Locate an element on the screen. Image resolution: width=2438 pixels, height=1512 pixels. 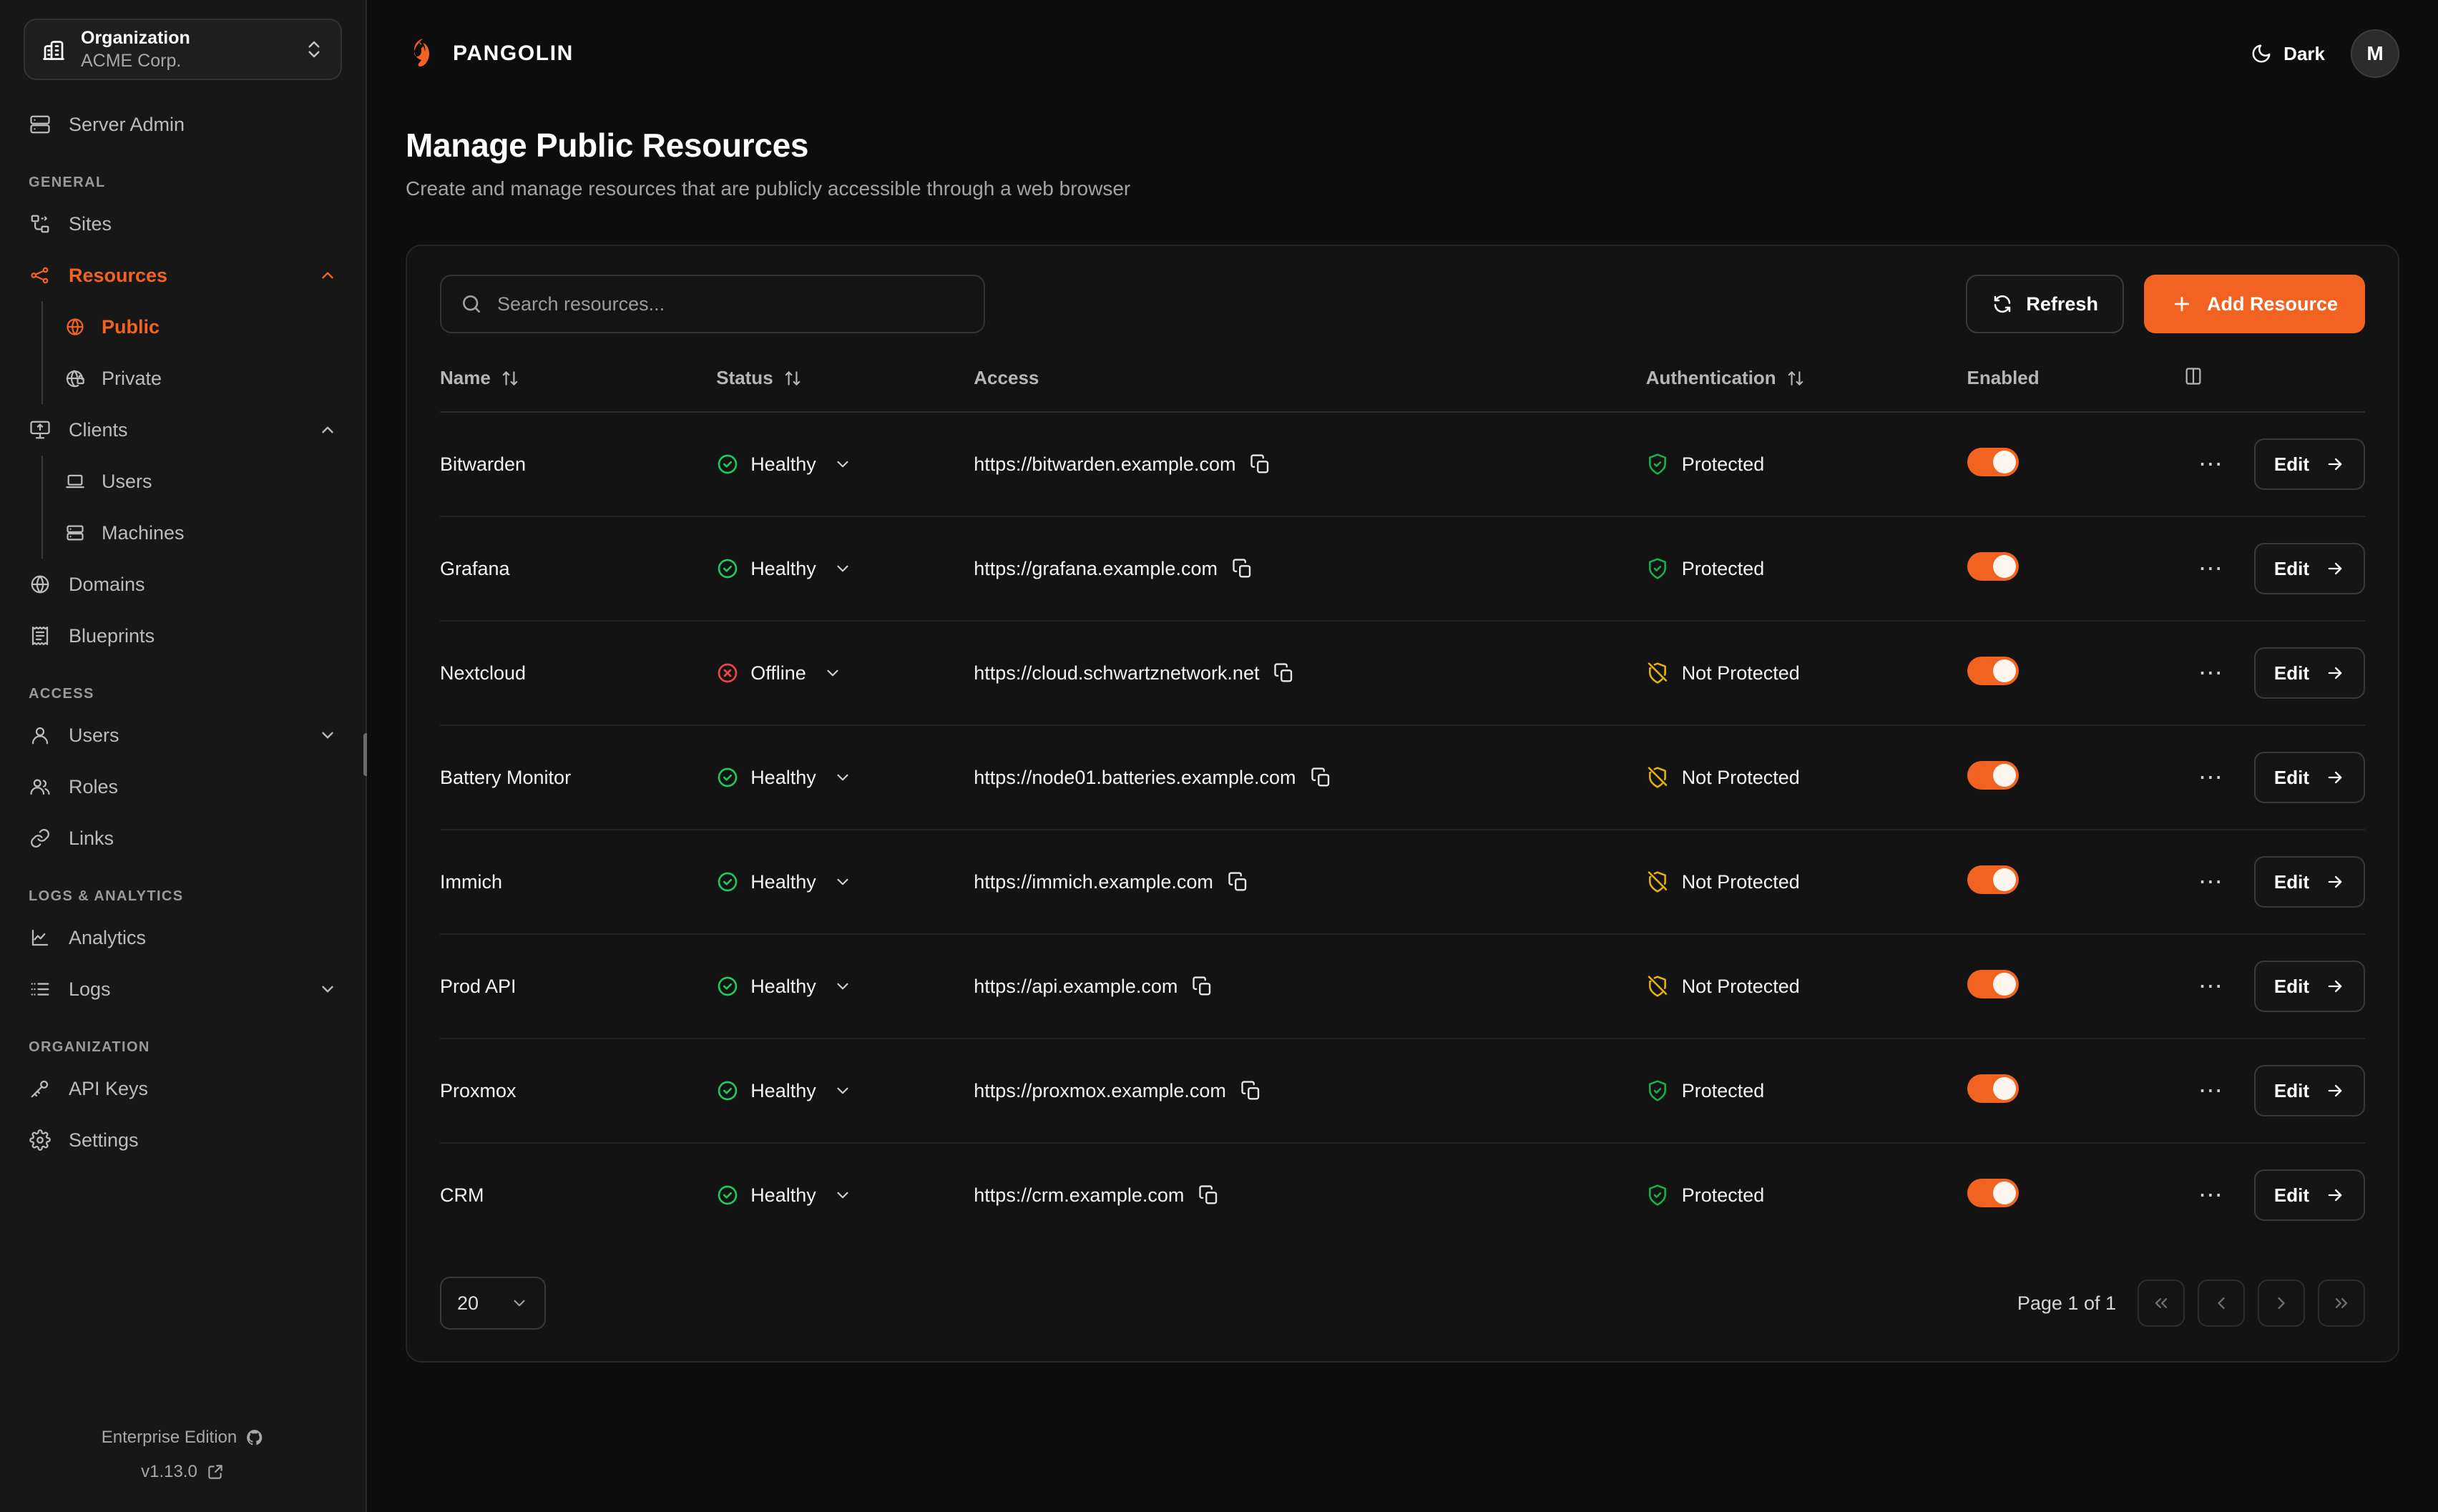
sidebar-item-resources: Resources is located at coordinates (183, 275).